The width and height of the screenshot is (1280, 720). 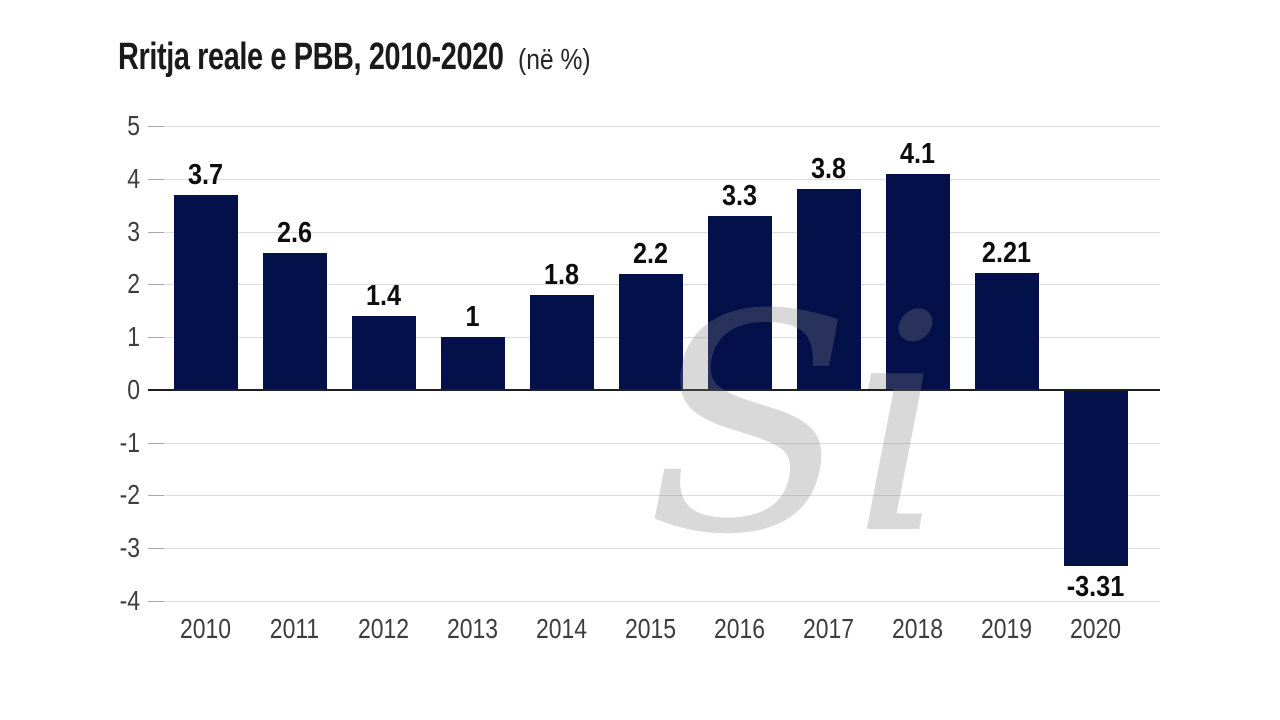 I want to click on x-axis-zero-line, so click(x=654, y=389).